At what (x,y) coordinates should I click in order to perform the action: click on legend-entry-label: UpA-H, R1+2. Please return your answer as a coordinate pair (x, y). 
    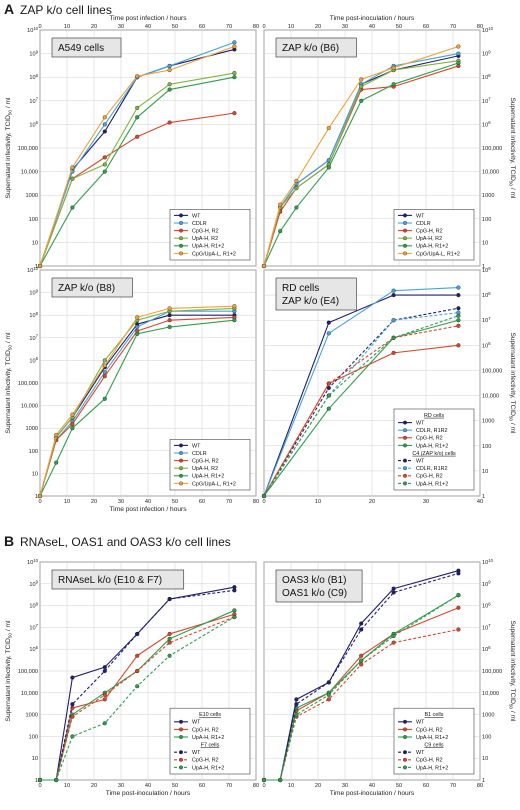
    Looking at the image, I should click on (208, 768).